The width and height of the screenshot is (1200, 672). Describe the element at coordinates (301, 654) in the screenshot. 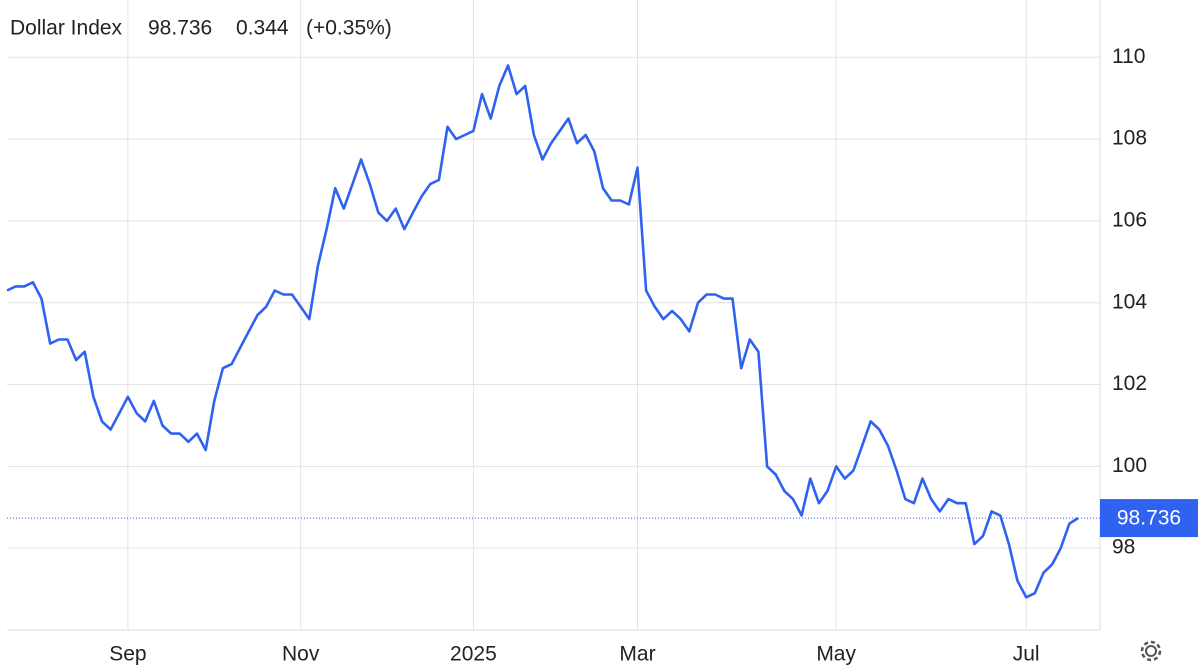

I see `x-tick-label: Nov` at that location.